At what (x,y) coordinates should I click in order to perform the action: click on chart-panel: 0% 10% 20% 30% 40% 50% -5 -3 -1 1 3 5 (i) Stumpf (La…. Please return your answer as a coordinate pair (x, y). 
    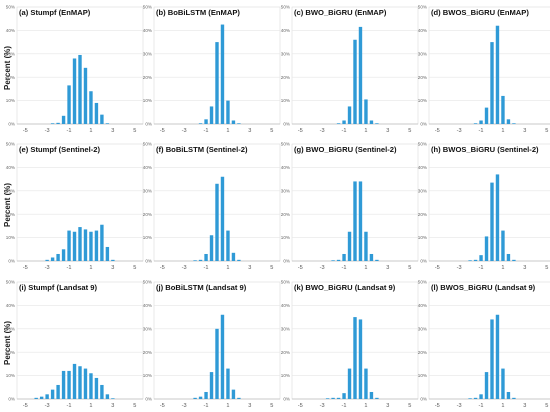
    Looking at the image, I should click on (75, 344).